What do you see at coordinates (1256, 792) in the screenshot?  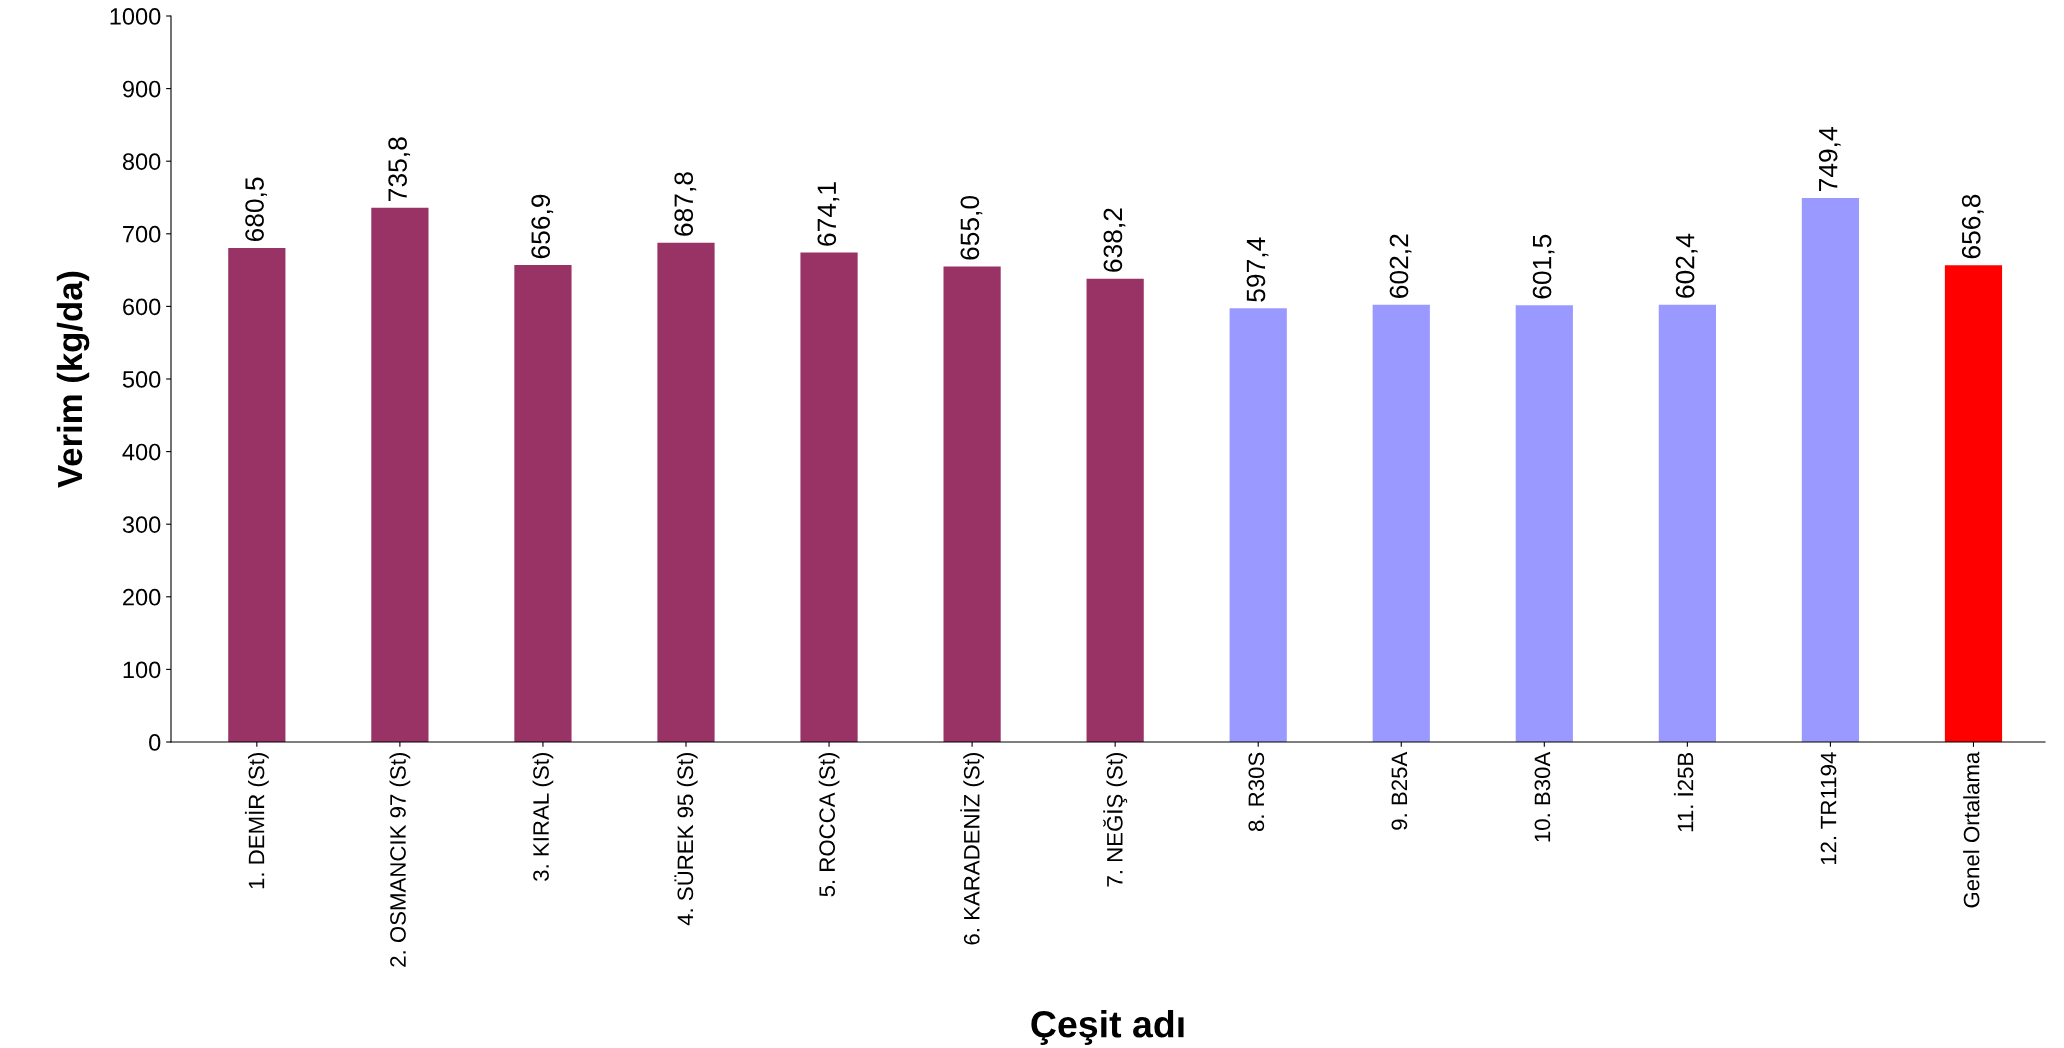 I see `x-tick-label: 8. R30S` at bounding box center [1256, 792].